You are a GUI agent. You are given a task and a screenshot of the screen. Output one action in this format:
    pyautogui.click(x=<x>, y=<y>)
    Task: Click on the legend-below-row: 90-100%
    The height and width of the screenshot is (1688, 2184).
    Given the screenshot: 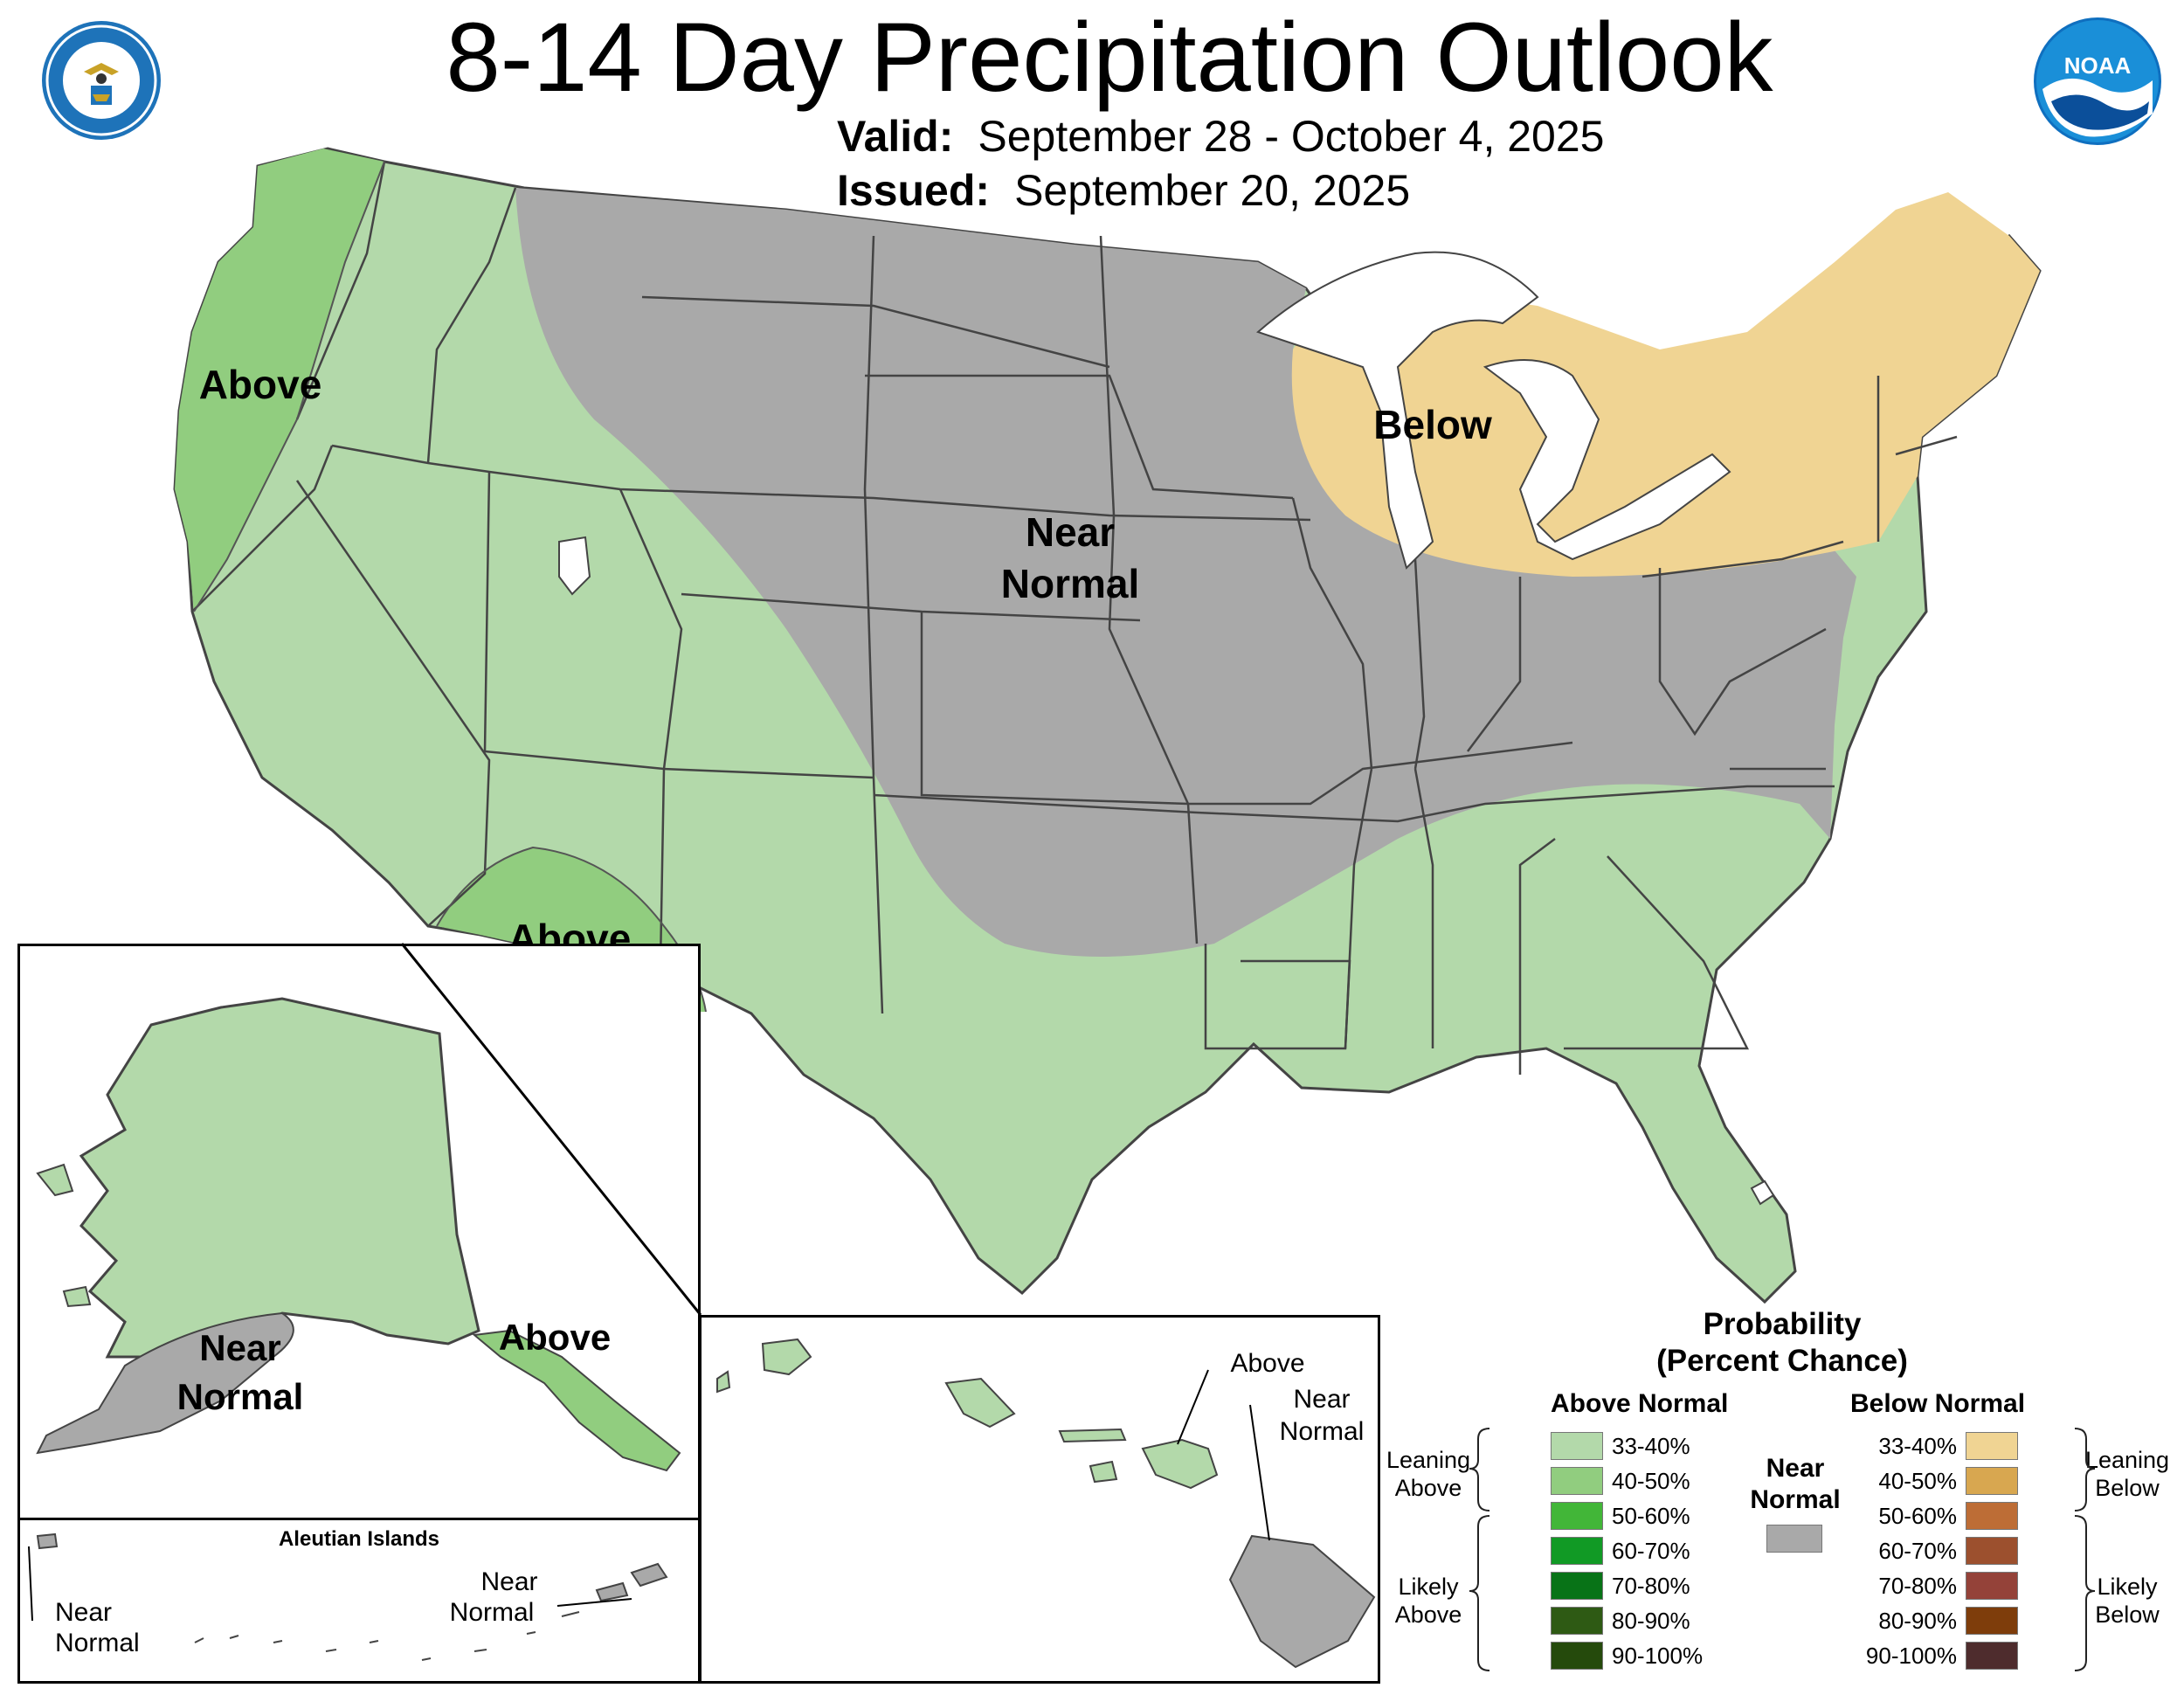 What is the action you would take?
    pyautogui.click(x=1939, y=1655)
    